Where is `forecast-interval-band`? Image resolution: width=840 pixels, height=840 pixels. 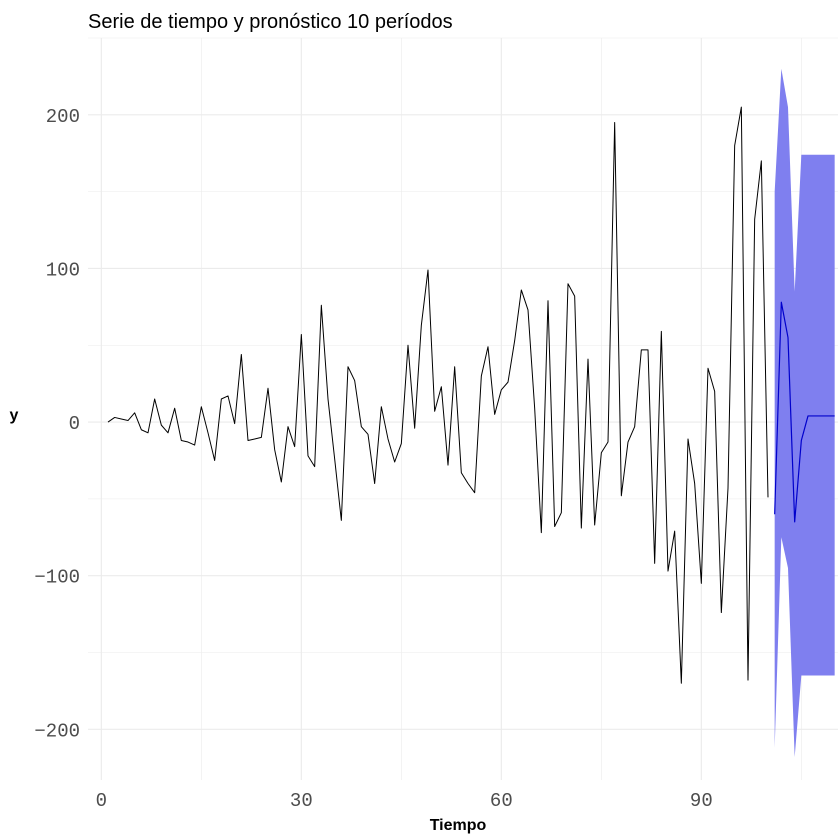
forecast-interval-band is located at coordinates (804, 412).